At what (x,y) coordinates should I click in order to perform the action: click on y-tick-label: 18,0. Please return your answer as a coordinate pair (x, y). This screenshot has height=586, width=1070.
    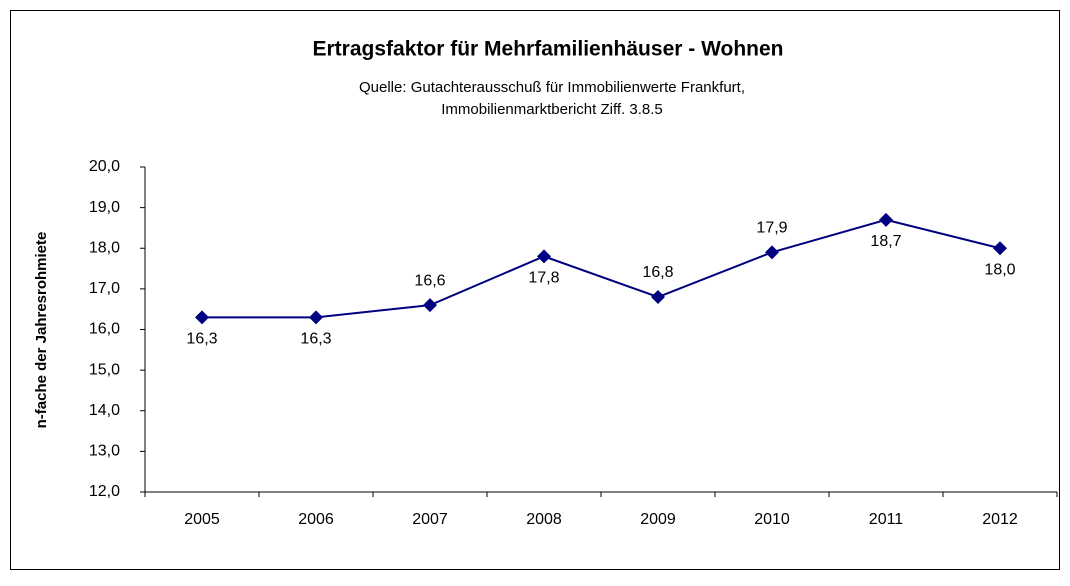
    Looking at the image, I should click on (104, 247).